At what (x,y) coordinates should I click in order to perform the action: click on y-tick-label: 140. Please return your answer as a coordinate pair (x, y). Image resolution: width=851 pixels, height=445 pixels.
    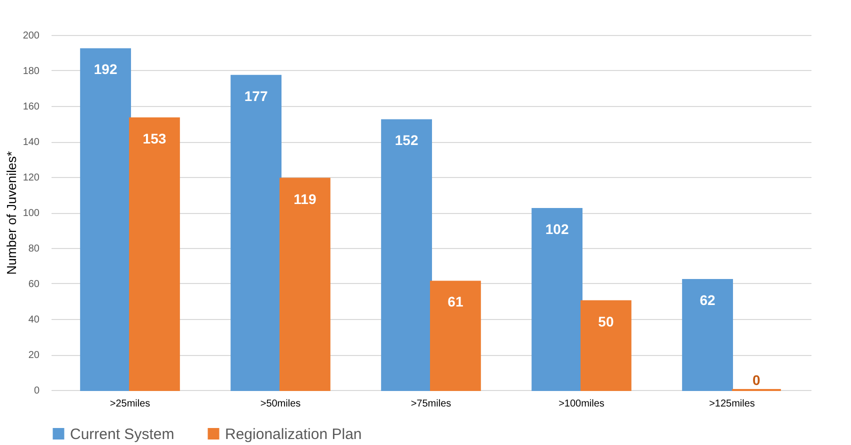
    Looking at the image, I should click on (31, 142).